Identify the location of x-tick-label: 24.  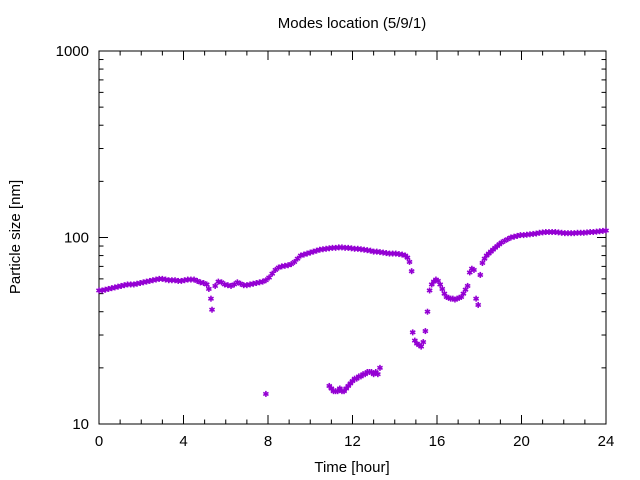
(606, 441).